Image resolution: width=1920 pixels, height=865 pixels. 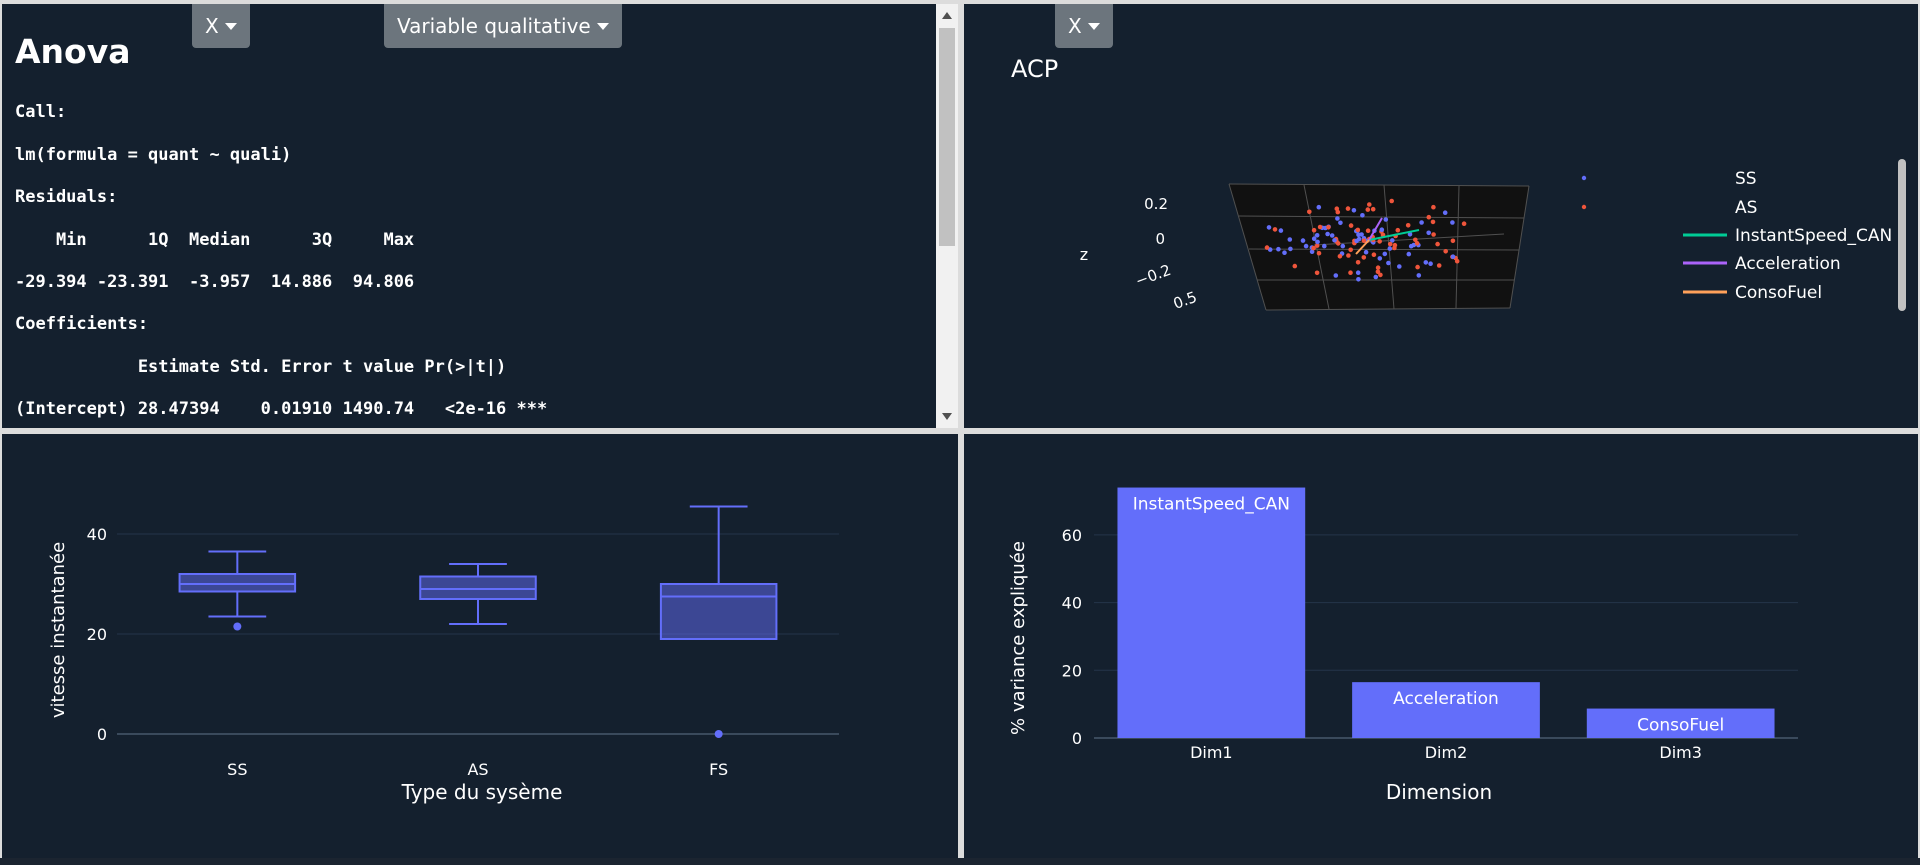 What do you see at coordinates (1787, 236) in the screenshot?
I see `legend-item-instantspeed: InstantSpeed_CAN` at bounding box center [1787, 236].